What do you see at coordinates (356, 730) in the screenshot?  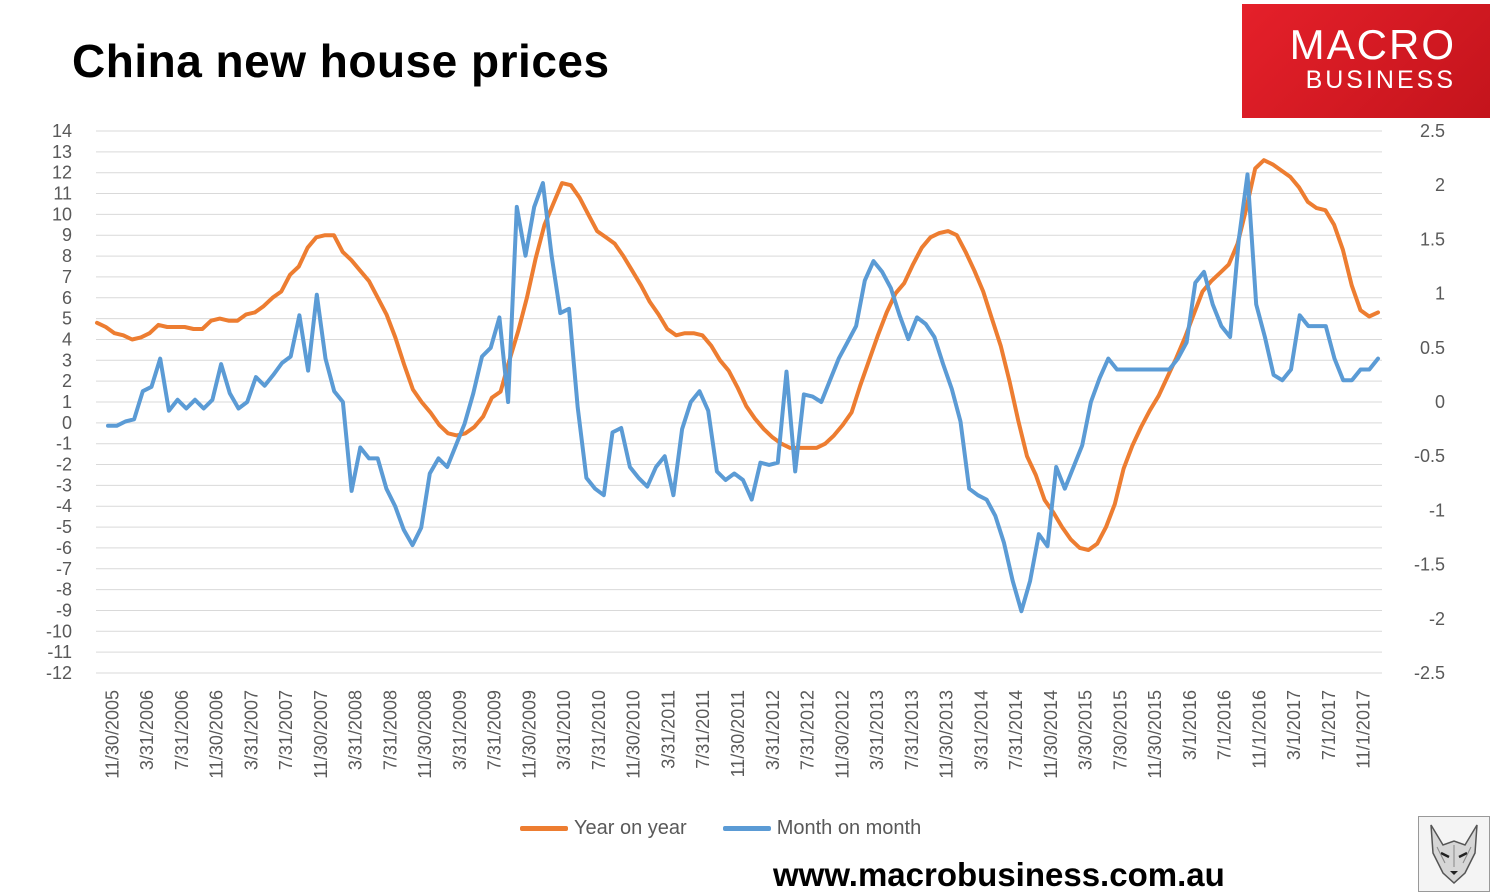 I see `x-tick-label: 3/31/2008` at bounding box center [356, 730].